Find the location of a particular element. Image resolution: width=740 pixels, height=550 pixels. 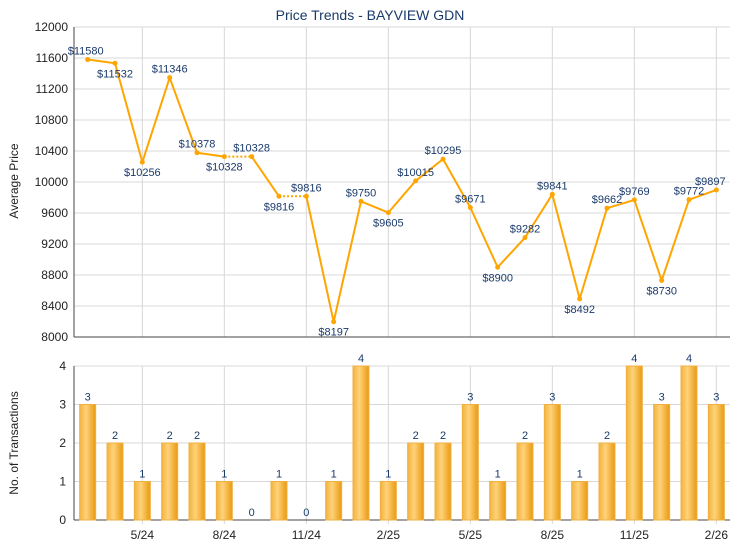

price-point-label: $10015 is located at coordinates (415, 173).